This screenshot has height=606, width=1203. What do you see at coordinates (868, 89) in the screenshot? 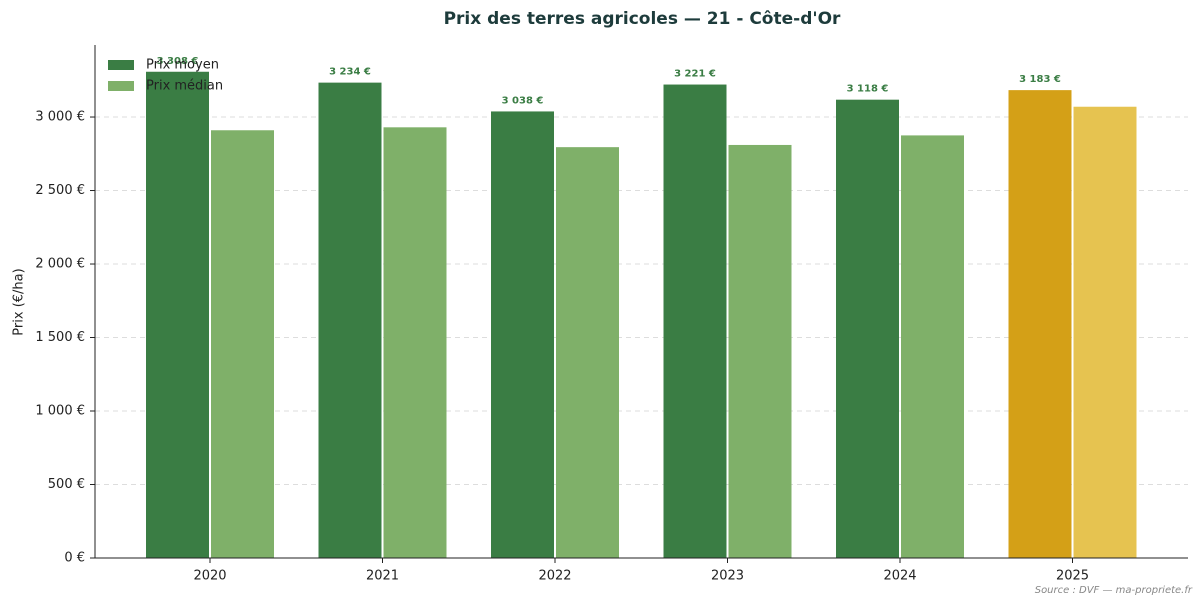
I see `value-label: 3 118 €` at bounding box center [868, 89].